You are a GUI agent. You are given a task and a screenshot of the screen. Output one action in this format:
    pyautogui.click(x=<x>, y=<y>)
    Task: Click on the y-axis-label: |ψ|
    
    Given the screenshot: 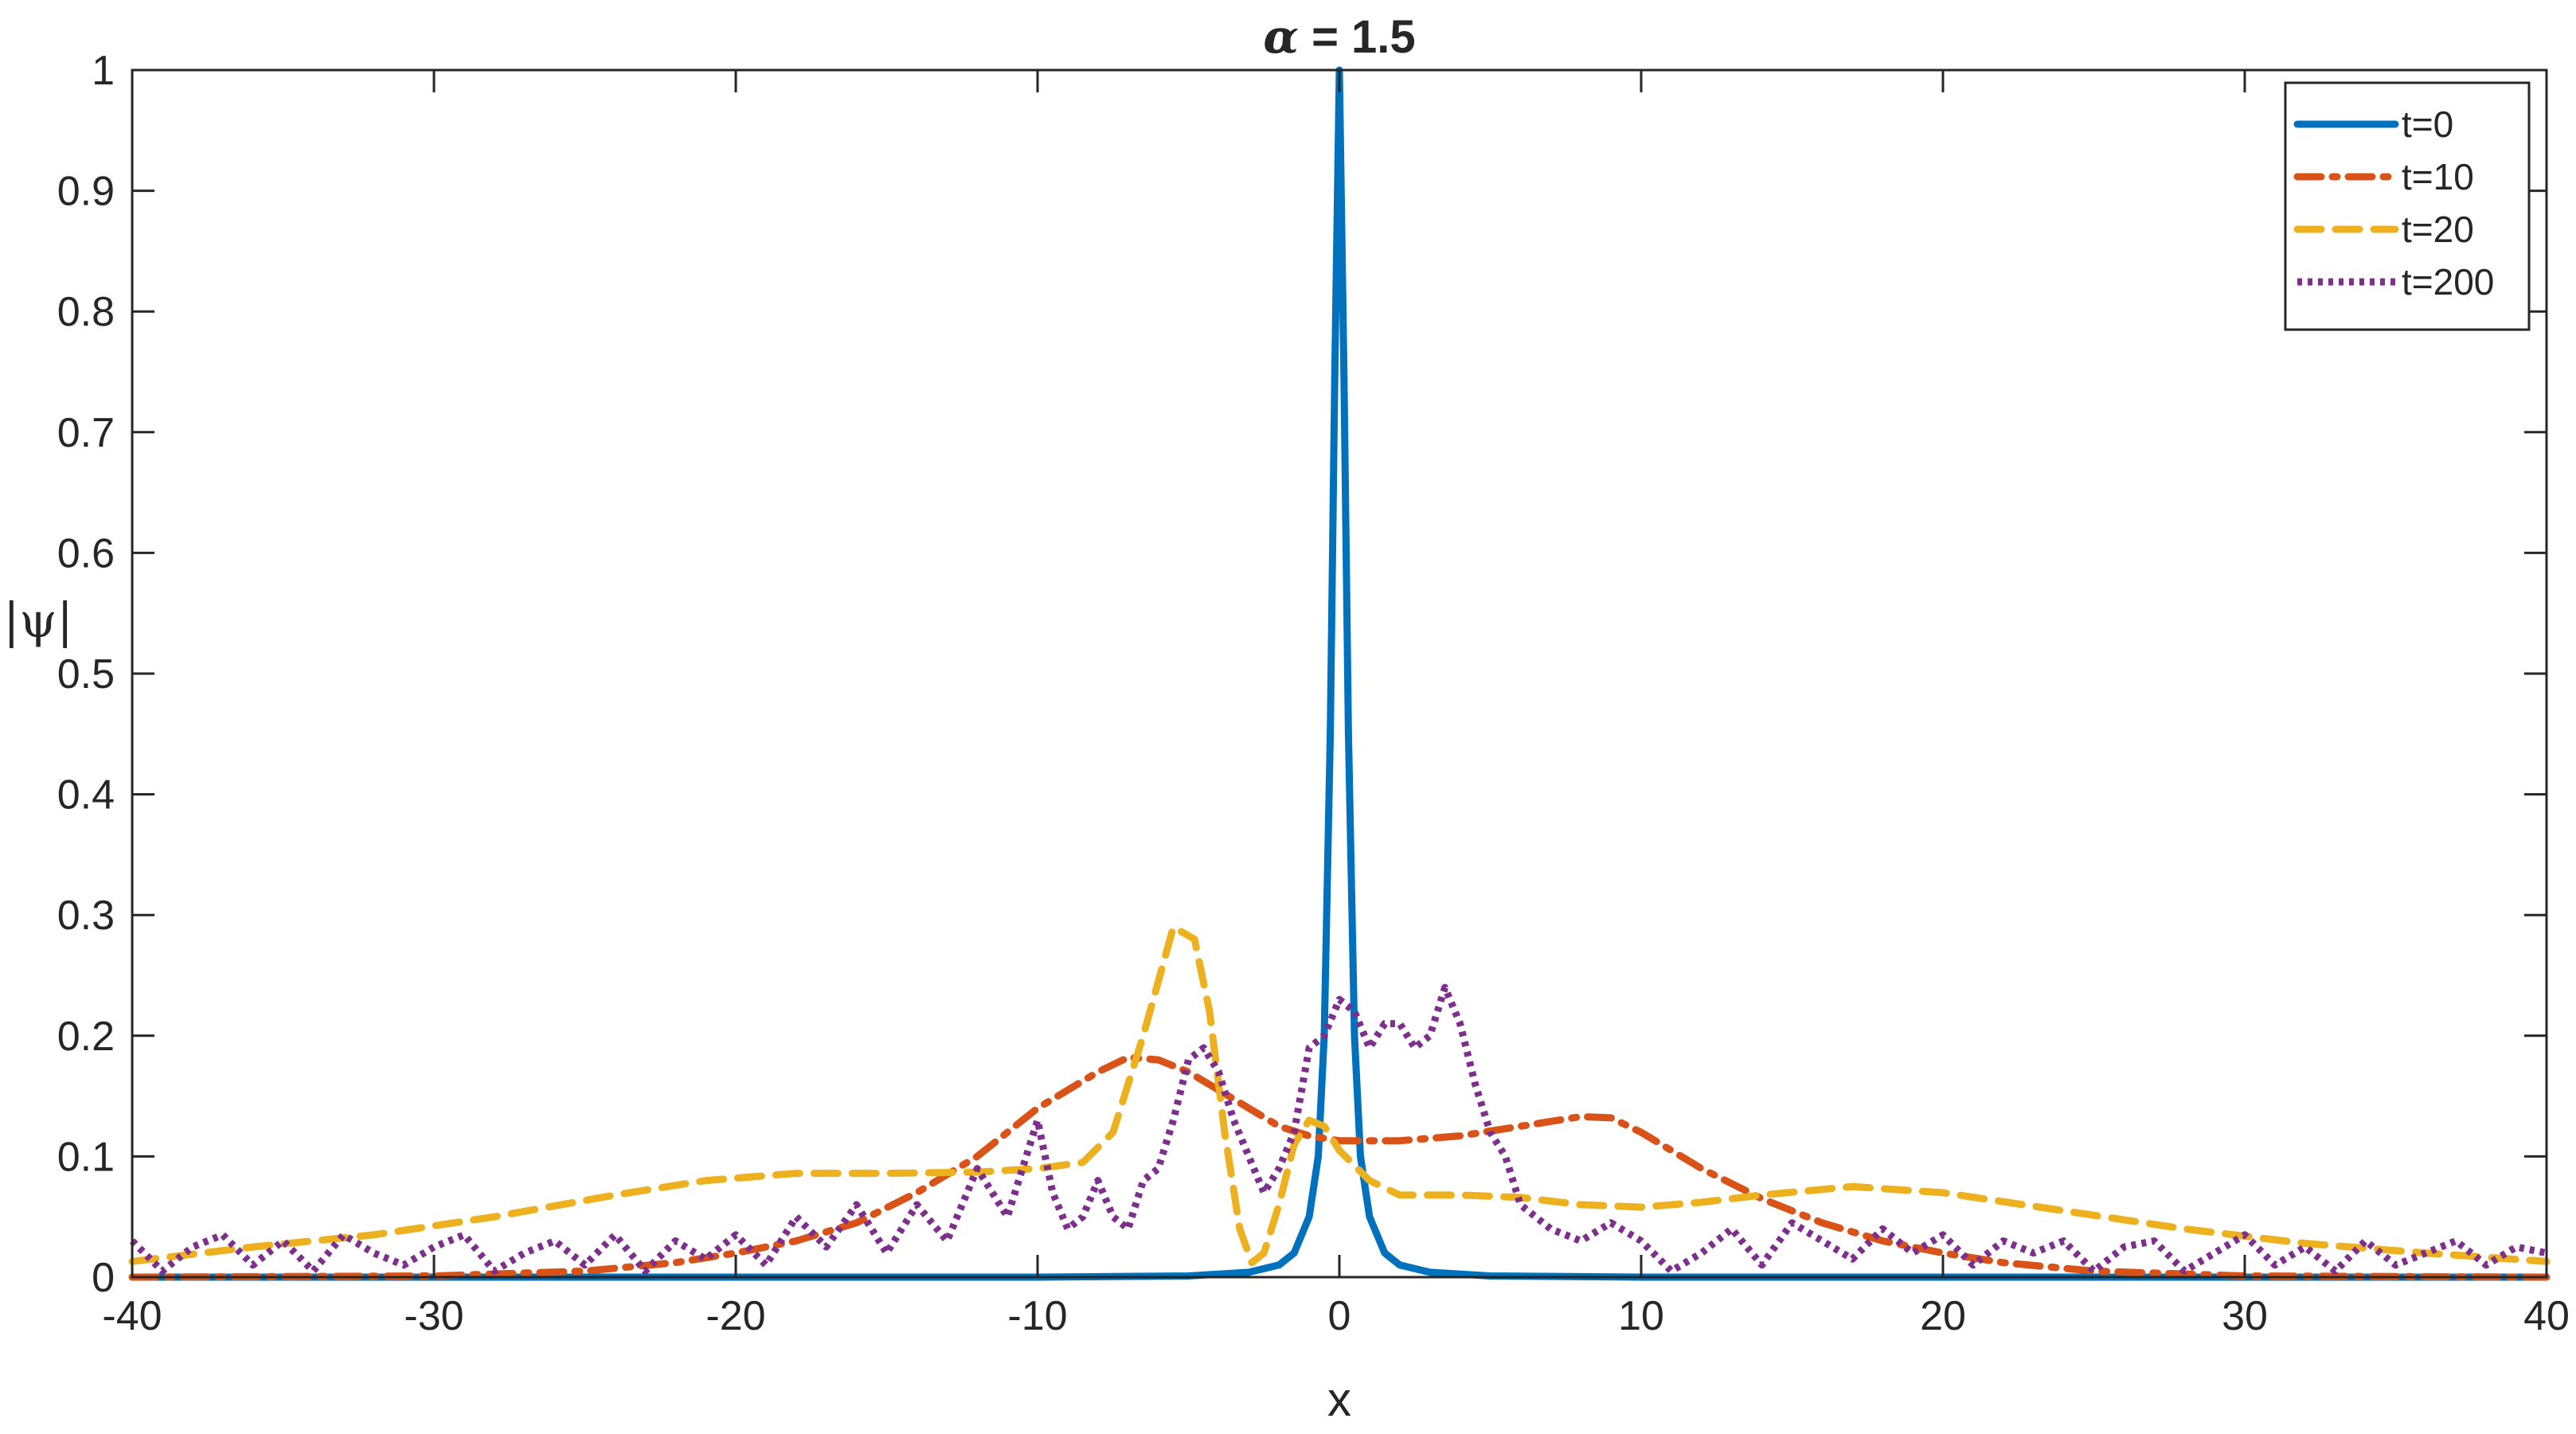 What is the action you would take?
    pyautogui.click(x=38, y=621)
    